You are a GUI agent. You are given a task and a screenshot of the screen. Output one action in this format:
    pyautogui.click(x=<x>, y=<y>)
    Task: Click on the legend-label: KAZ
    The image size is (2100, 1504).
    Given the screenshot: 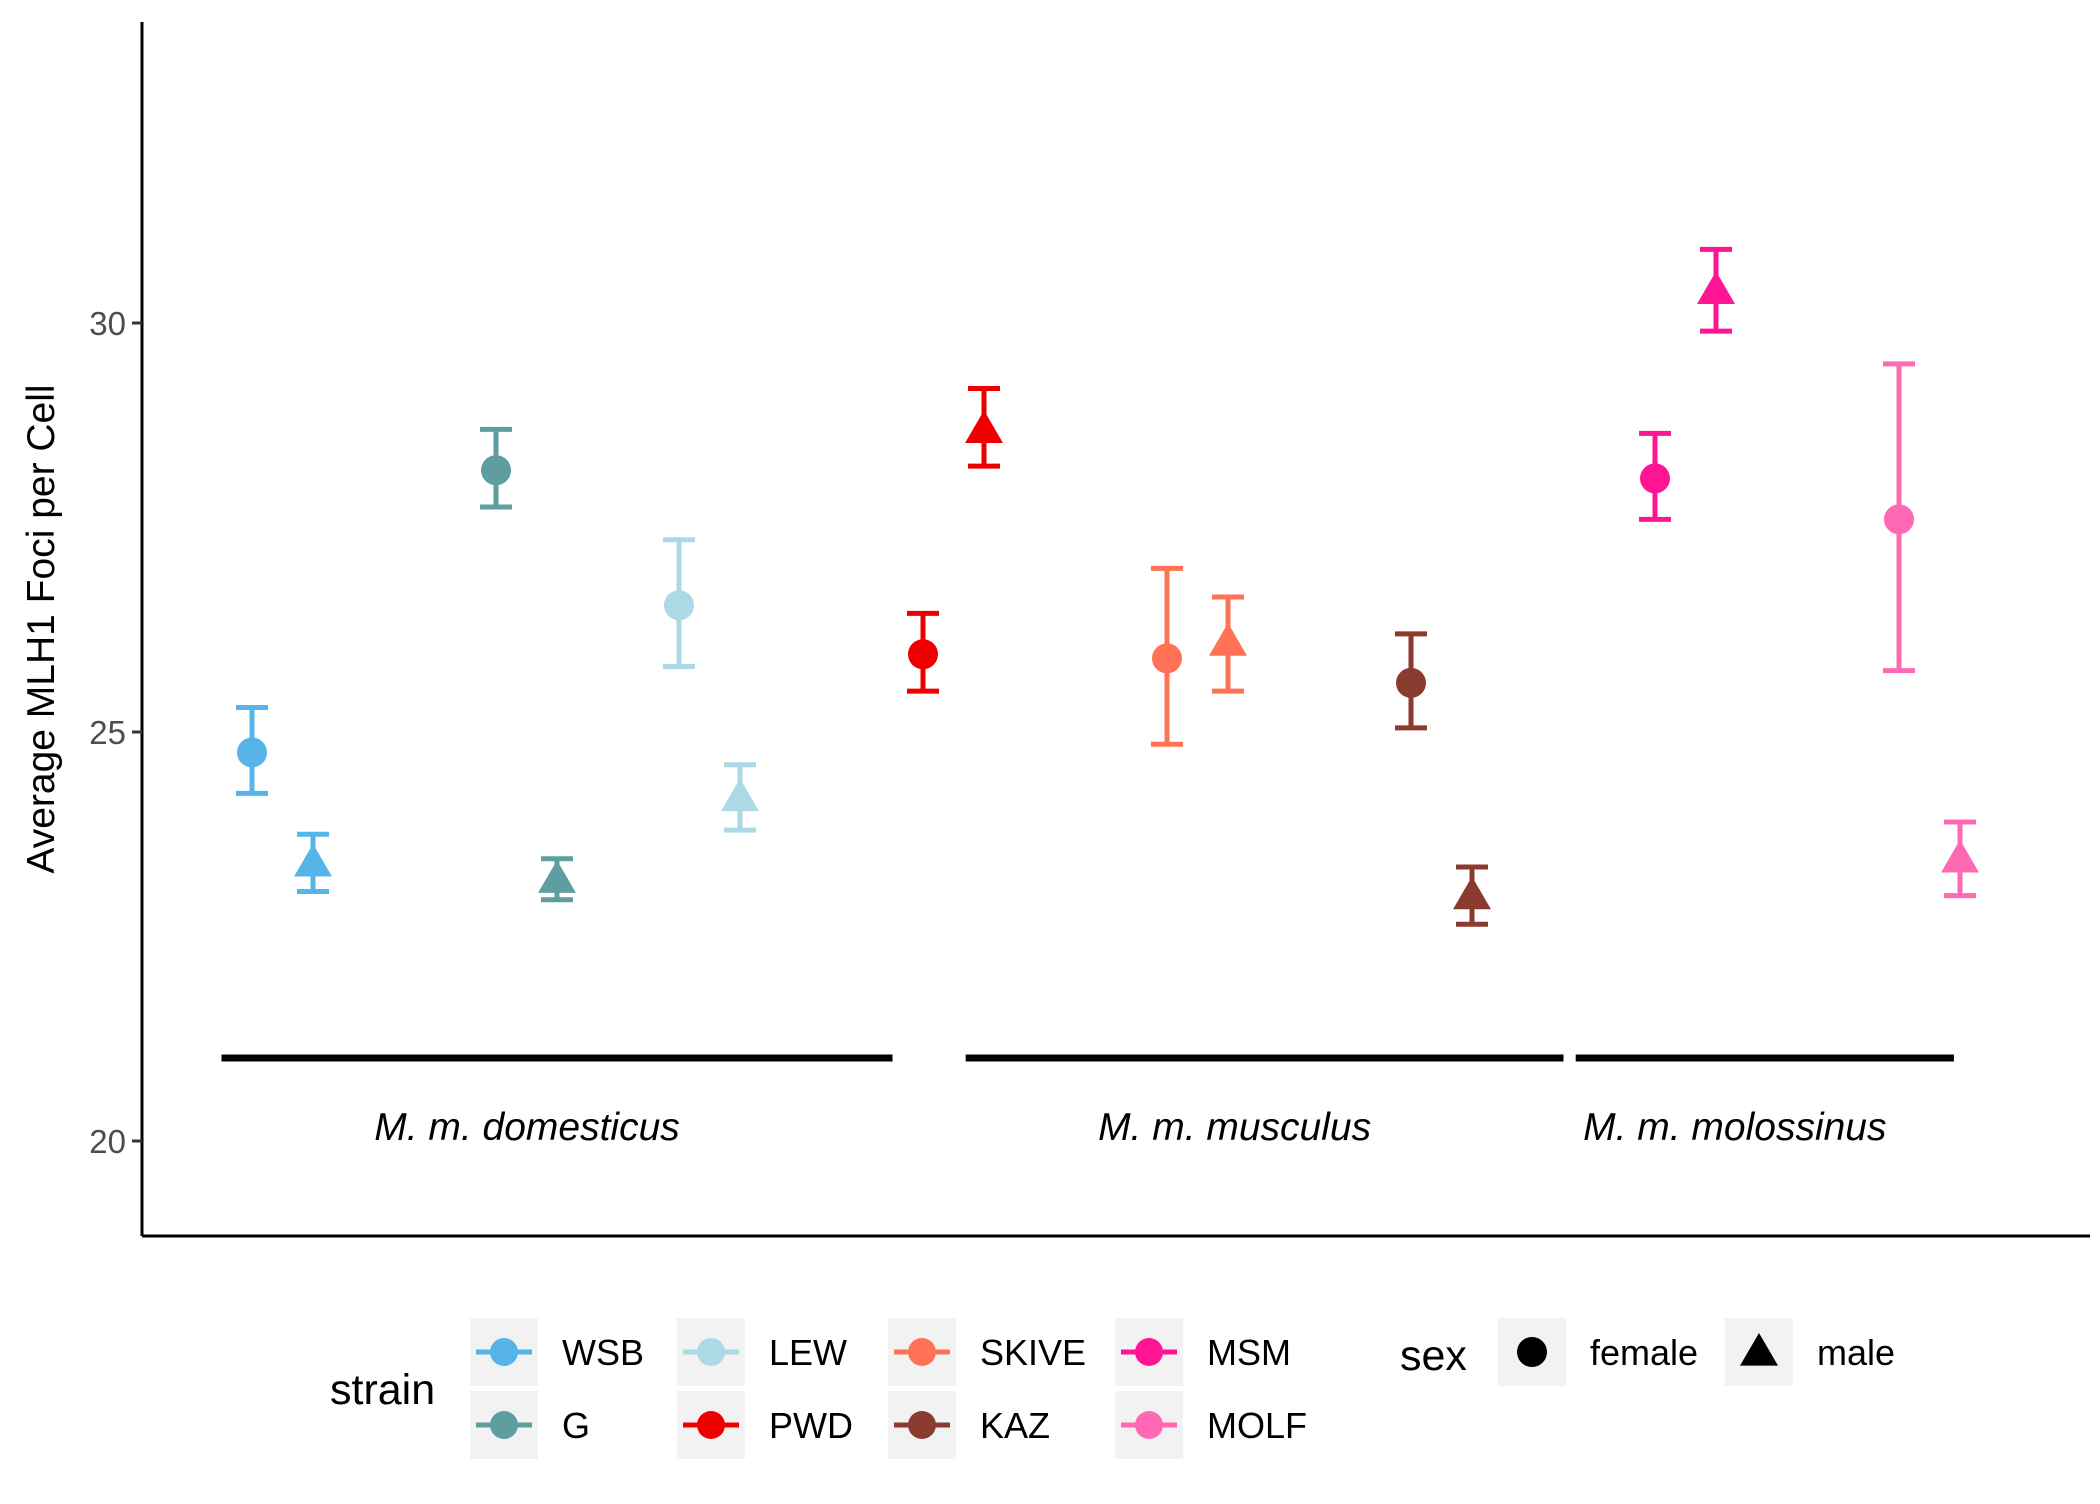 What is the action you would take?
    pyautogui.click(x=1015, y=1425)
    